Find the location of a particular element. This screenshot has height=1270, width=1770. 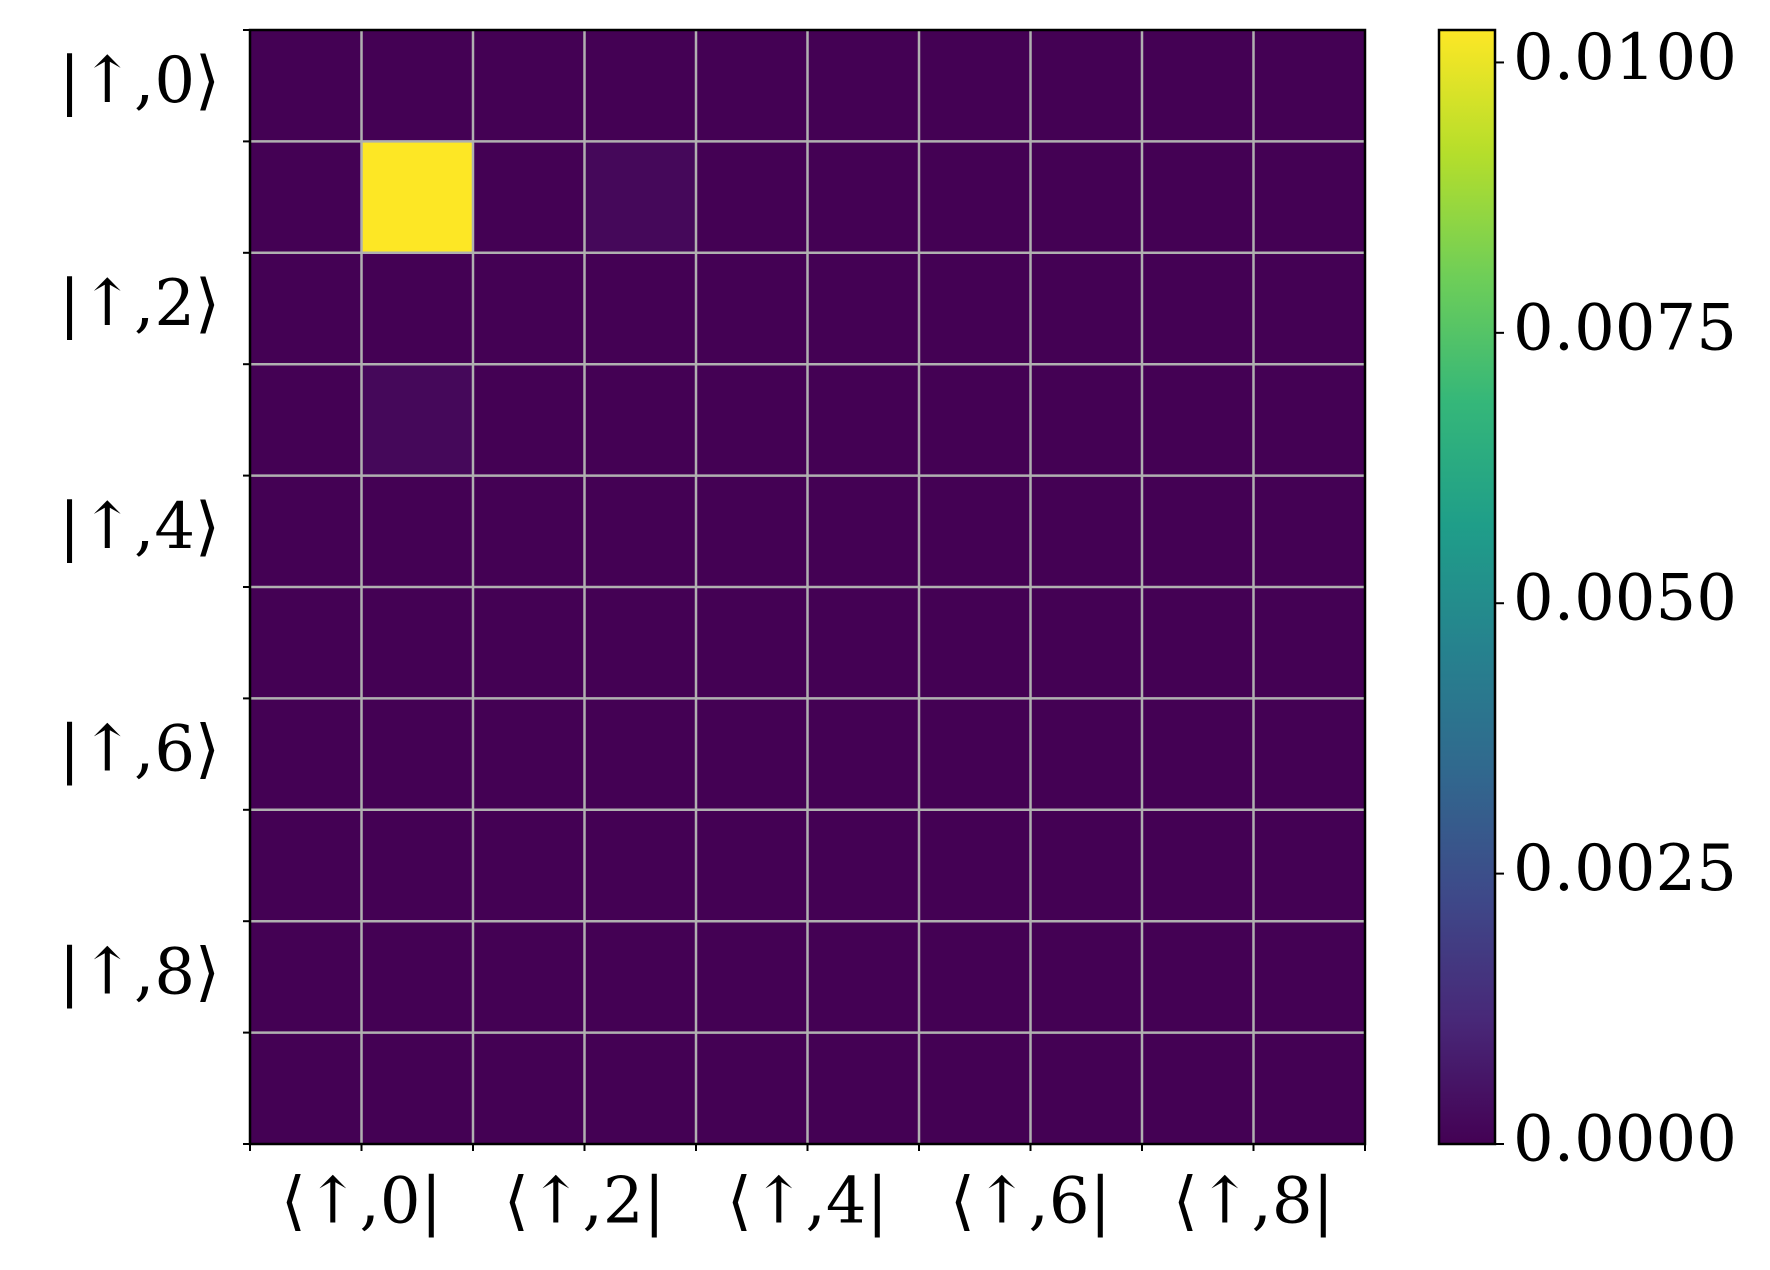

colorbar-tick-label: 0.0050 is located at coordinates (1625, 599).